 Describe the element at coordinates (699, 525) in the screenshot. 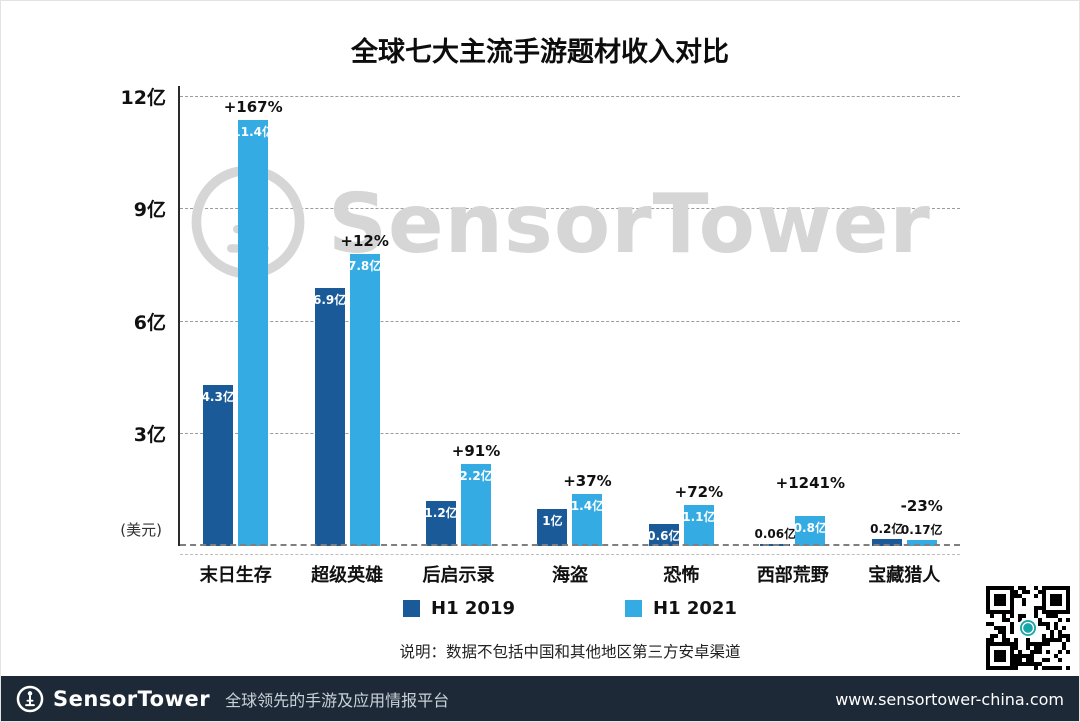

I see `bar-h1-2021-4: 1.1亿` at that location.